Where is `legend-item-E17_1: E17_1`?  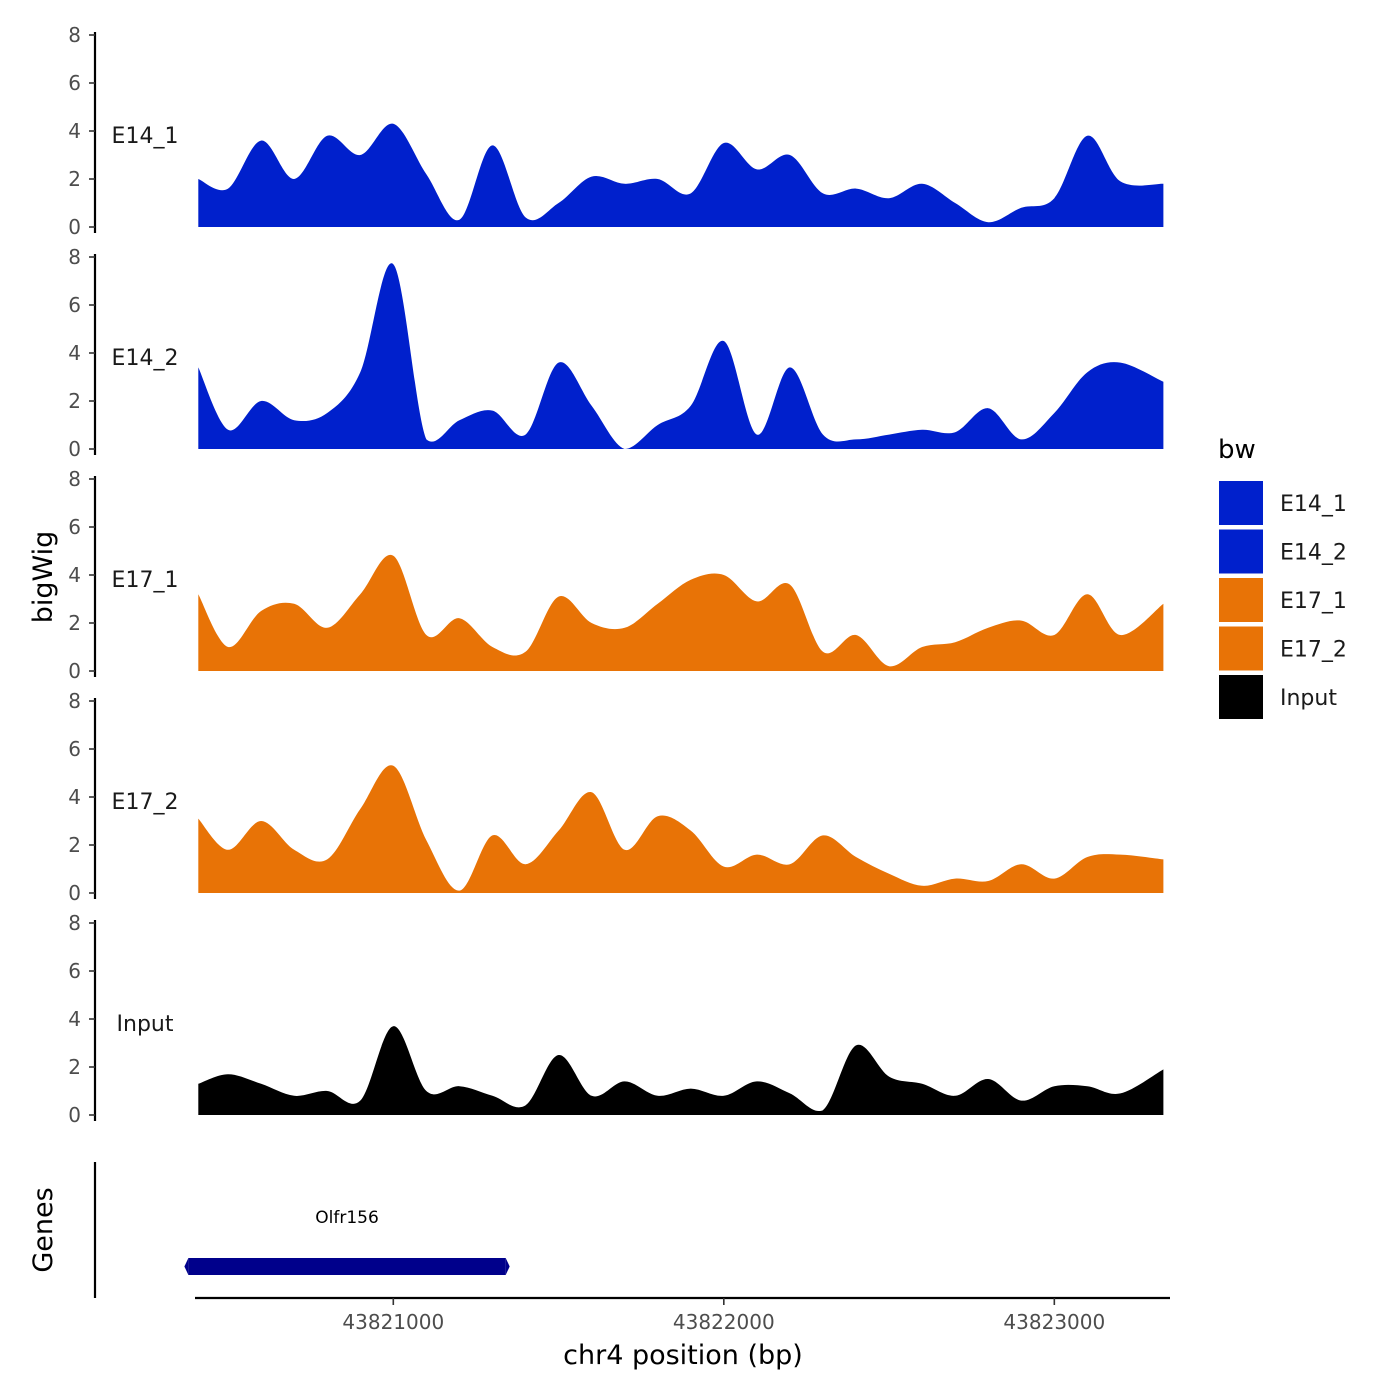 legend-item-E17_1: E17_1 is located at coordinates (1282, 600).